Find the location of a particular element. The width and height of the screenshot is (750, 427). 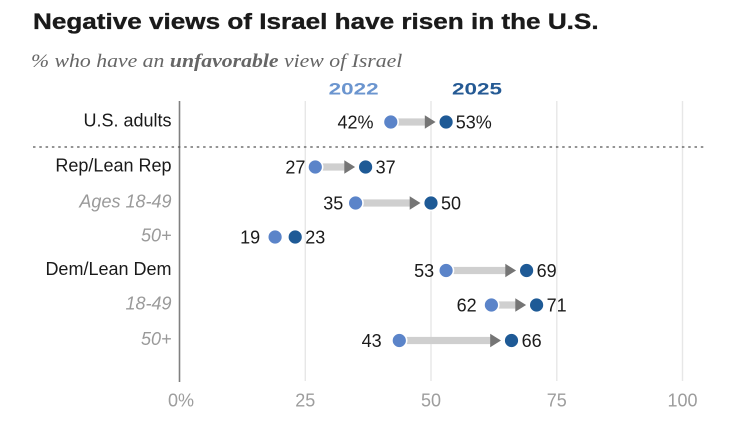

svg-text: 25 is located at coordinates (305, 401).